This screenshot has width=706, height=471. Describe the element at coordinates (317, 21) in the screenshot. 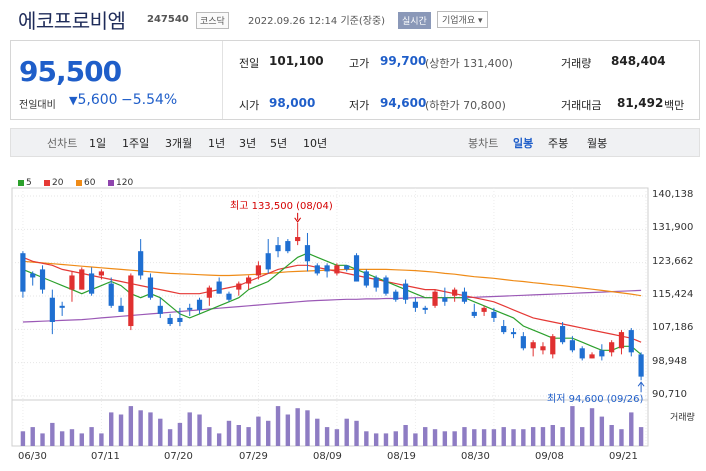

I see `quote-datetime: 2022.09.26 12:14 기준(장중)` at that location.